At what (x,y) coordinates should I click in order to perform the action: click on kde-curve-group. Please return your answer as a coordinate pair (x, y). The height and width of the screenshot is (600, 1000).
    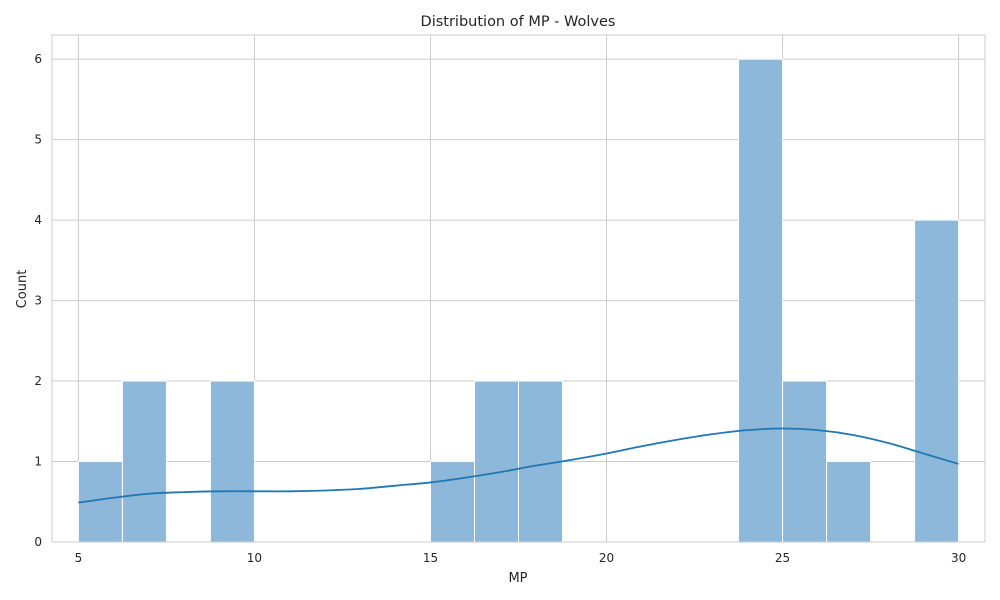
    Looking at the image, I should click on (518, 465).